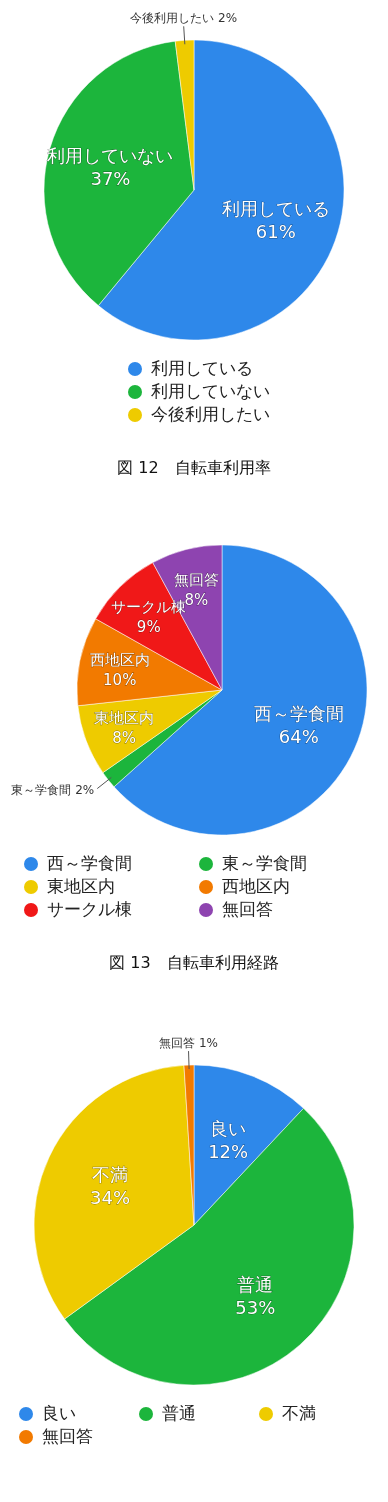  I want to click on legend-label: 今後利用したい, so click(210, 414).